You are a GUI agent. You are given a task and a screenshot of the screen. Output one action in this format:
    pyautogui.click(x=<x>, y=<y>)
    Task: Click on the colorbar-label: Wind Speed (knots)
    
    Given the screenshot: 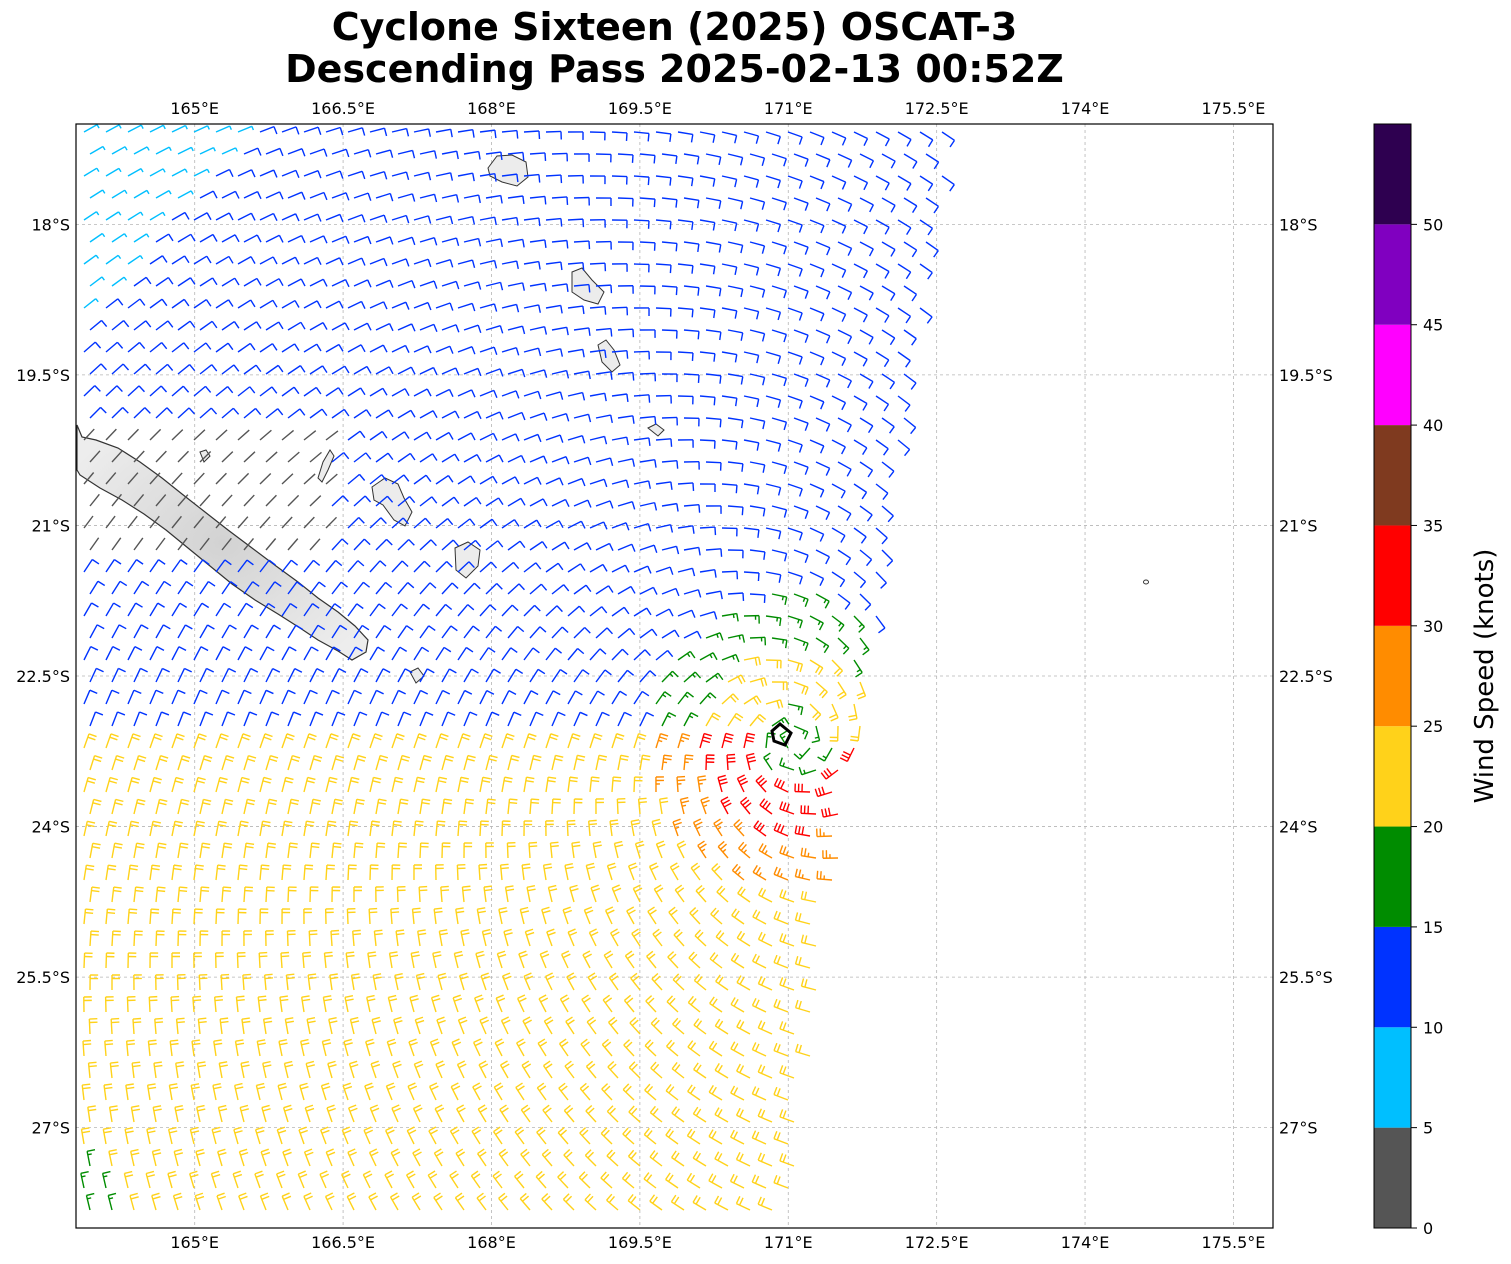 What is the action you would take?
    pyautogui.click(x=1485, y=676)
    